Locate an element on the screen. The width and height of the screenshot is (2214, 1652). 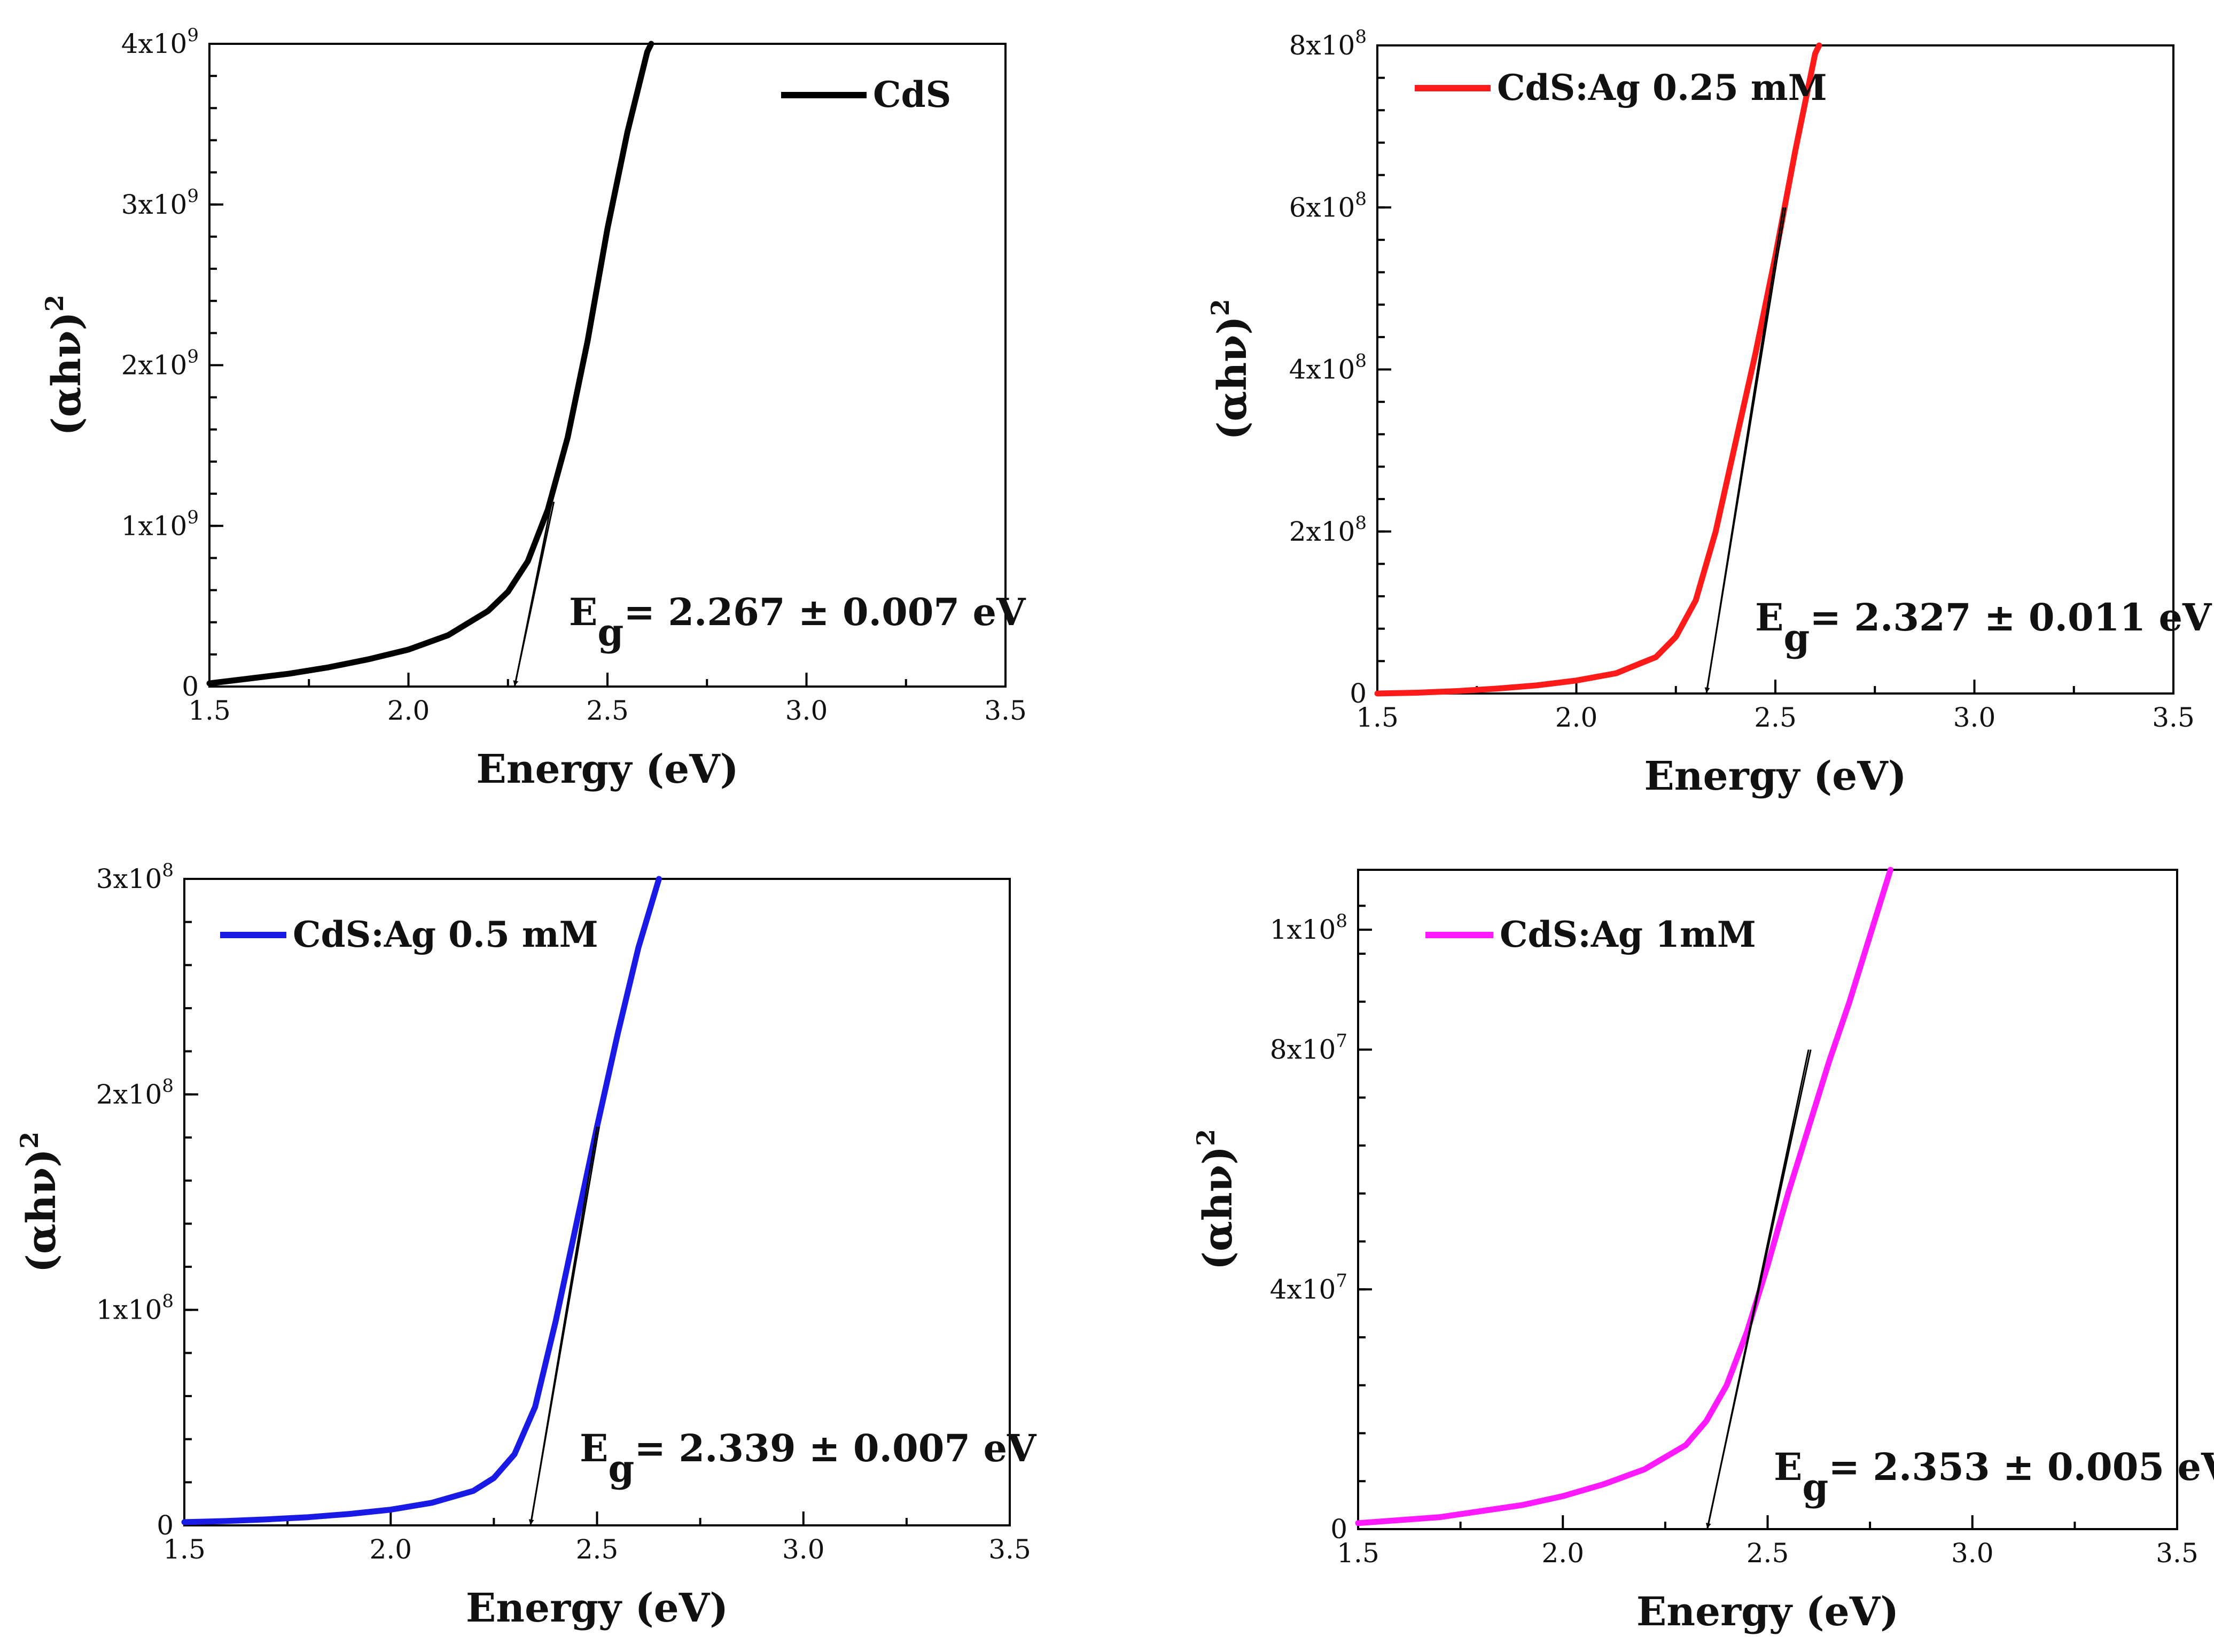
y-tick-label: 3x10⁸ is located at coordinates (135, 877).